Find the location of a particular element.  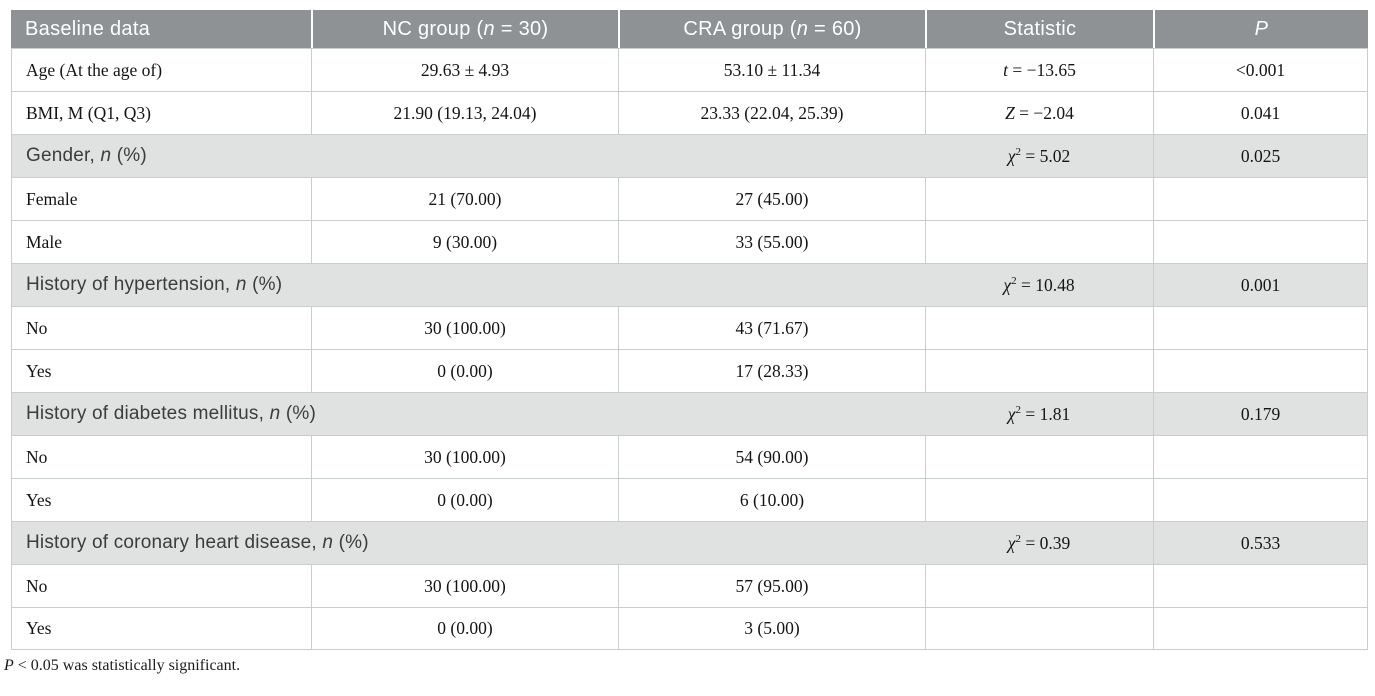

section-label-text: History of hypertension, is located at coordinates (131, 284).